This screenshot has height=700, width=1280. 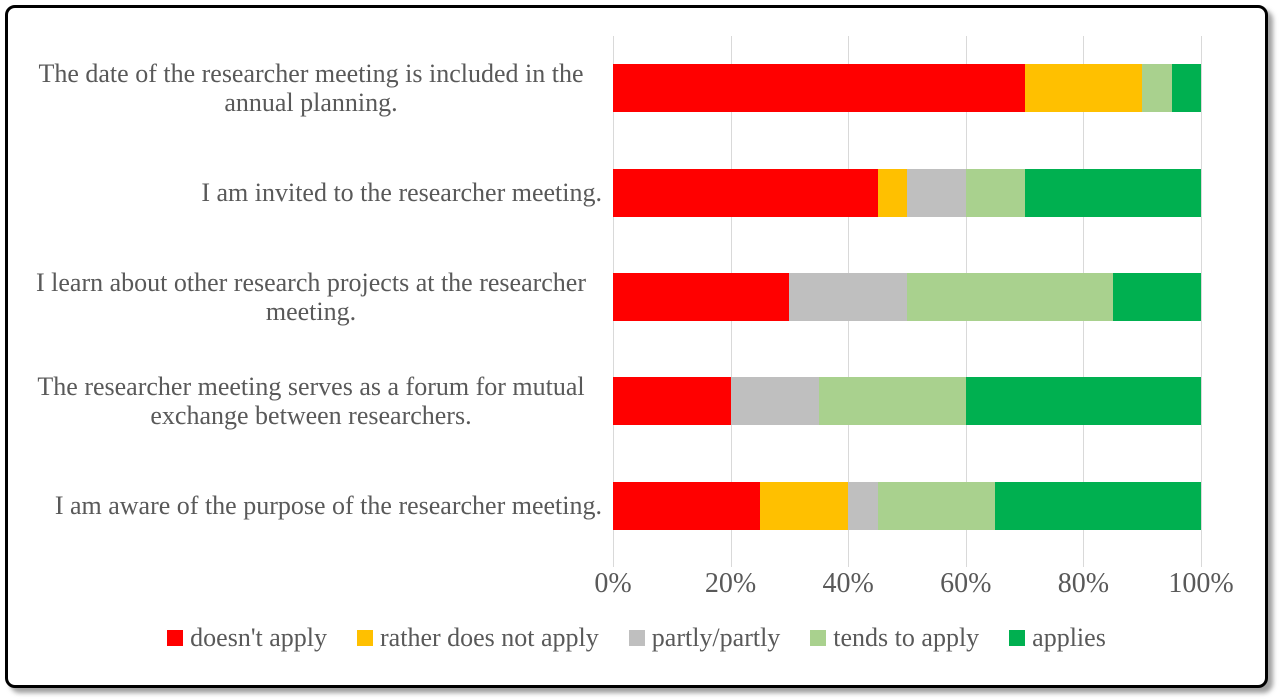 I want to click on axis-tick-label: 100%, so click(x=1201, y=583).